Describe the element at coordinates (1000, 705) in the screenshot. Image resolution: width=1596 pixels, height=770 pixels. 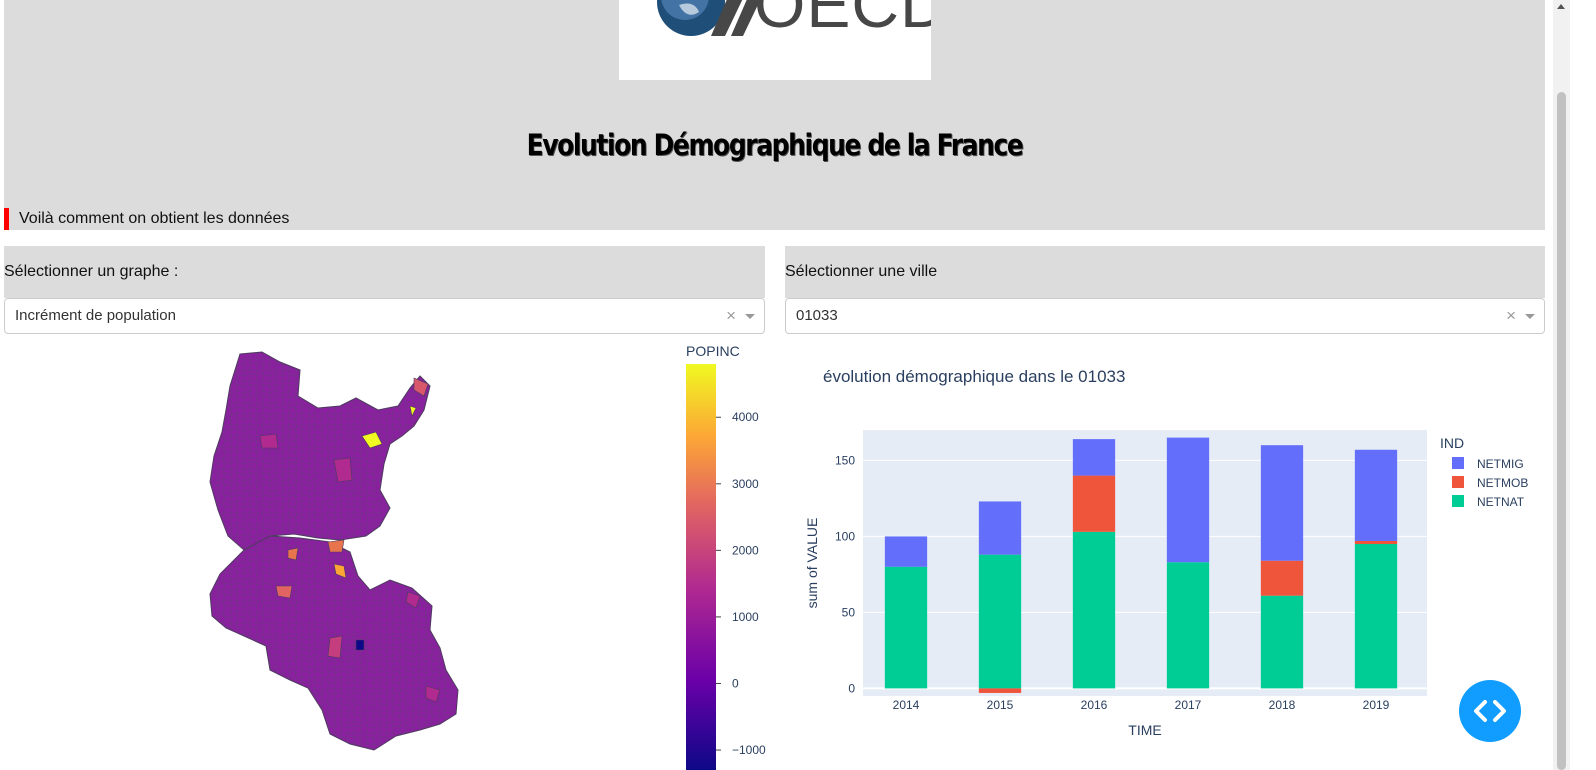
I see `x-tick-label: 2015` at that location.